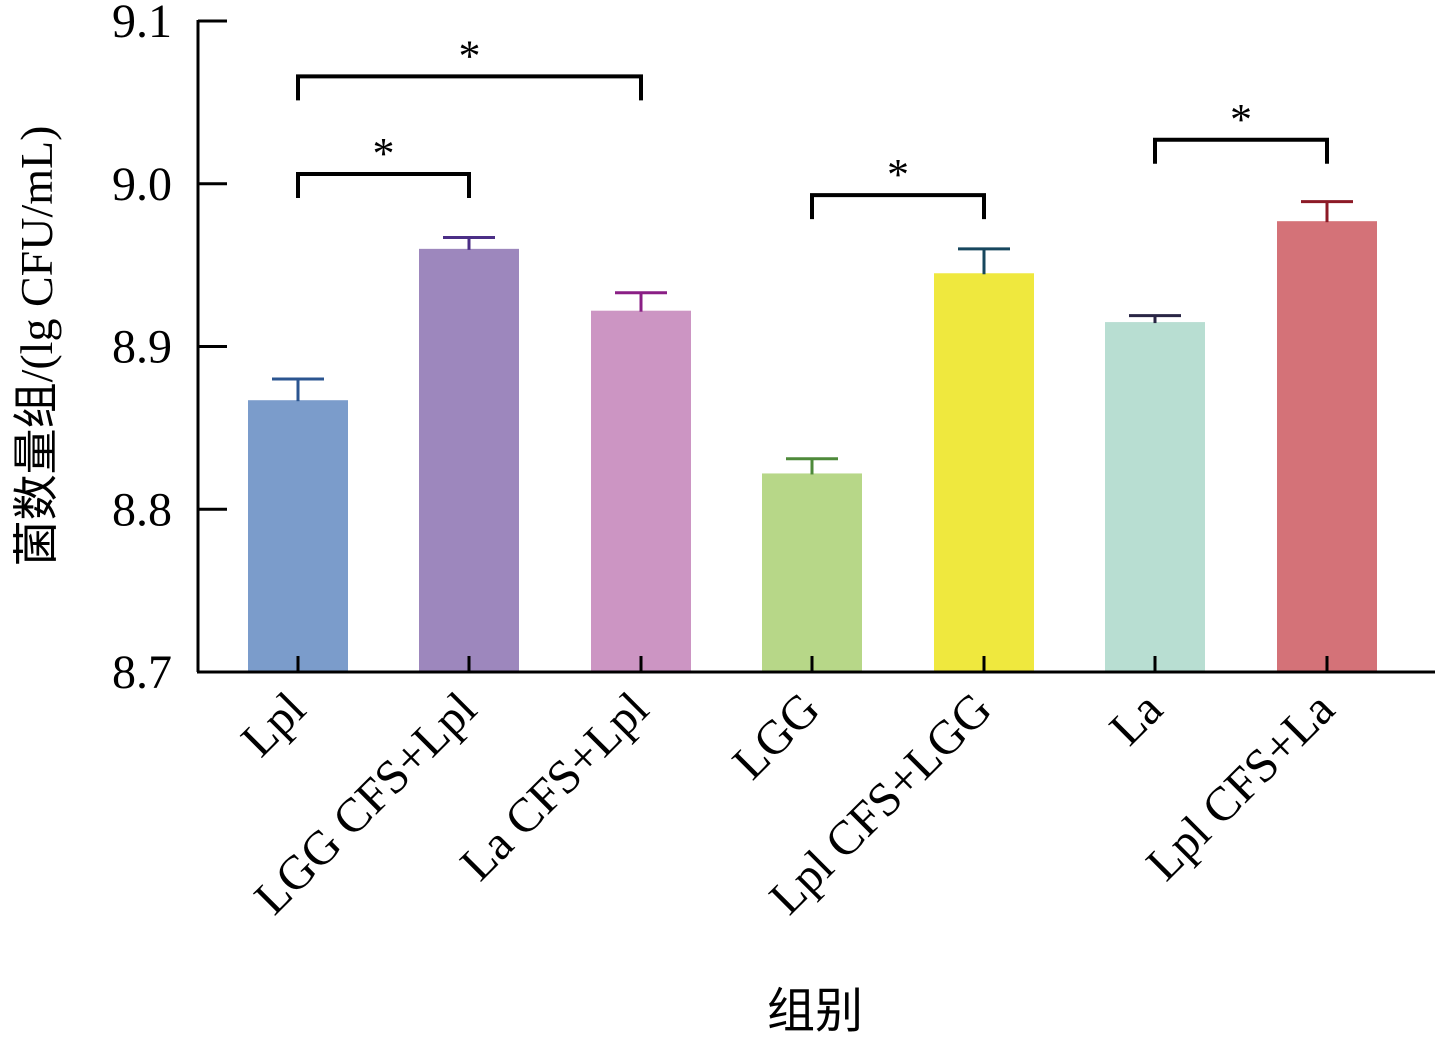 This screenshot has height=1037, width=1435. Describe the element at coordinates (554, 786) in the screenshot. I see `x-tick-label: La CFS+Lpl` at that location.